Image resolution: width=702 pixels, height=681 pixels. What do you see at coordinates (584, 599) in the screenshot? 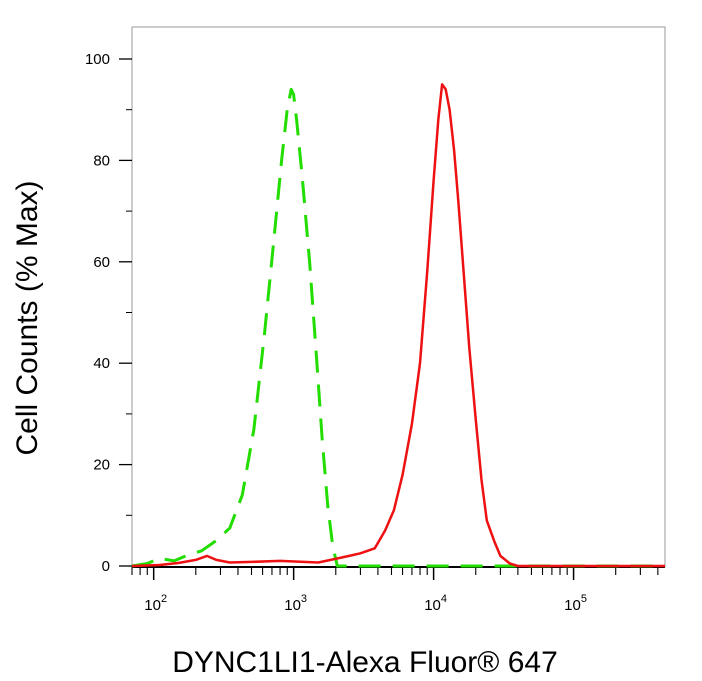
I see `x-tick-exponent: 5` at bounding box center [584, 599].